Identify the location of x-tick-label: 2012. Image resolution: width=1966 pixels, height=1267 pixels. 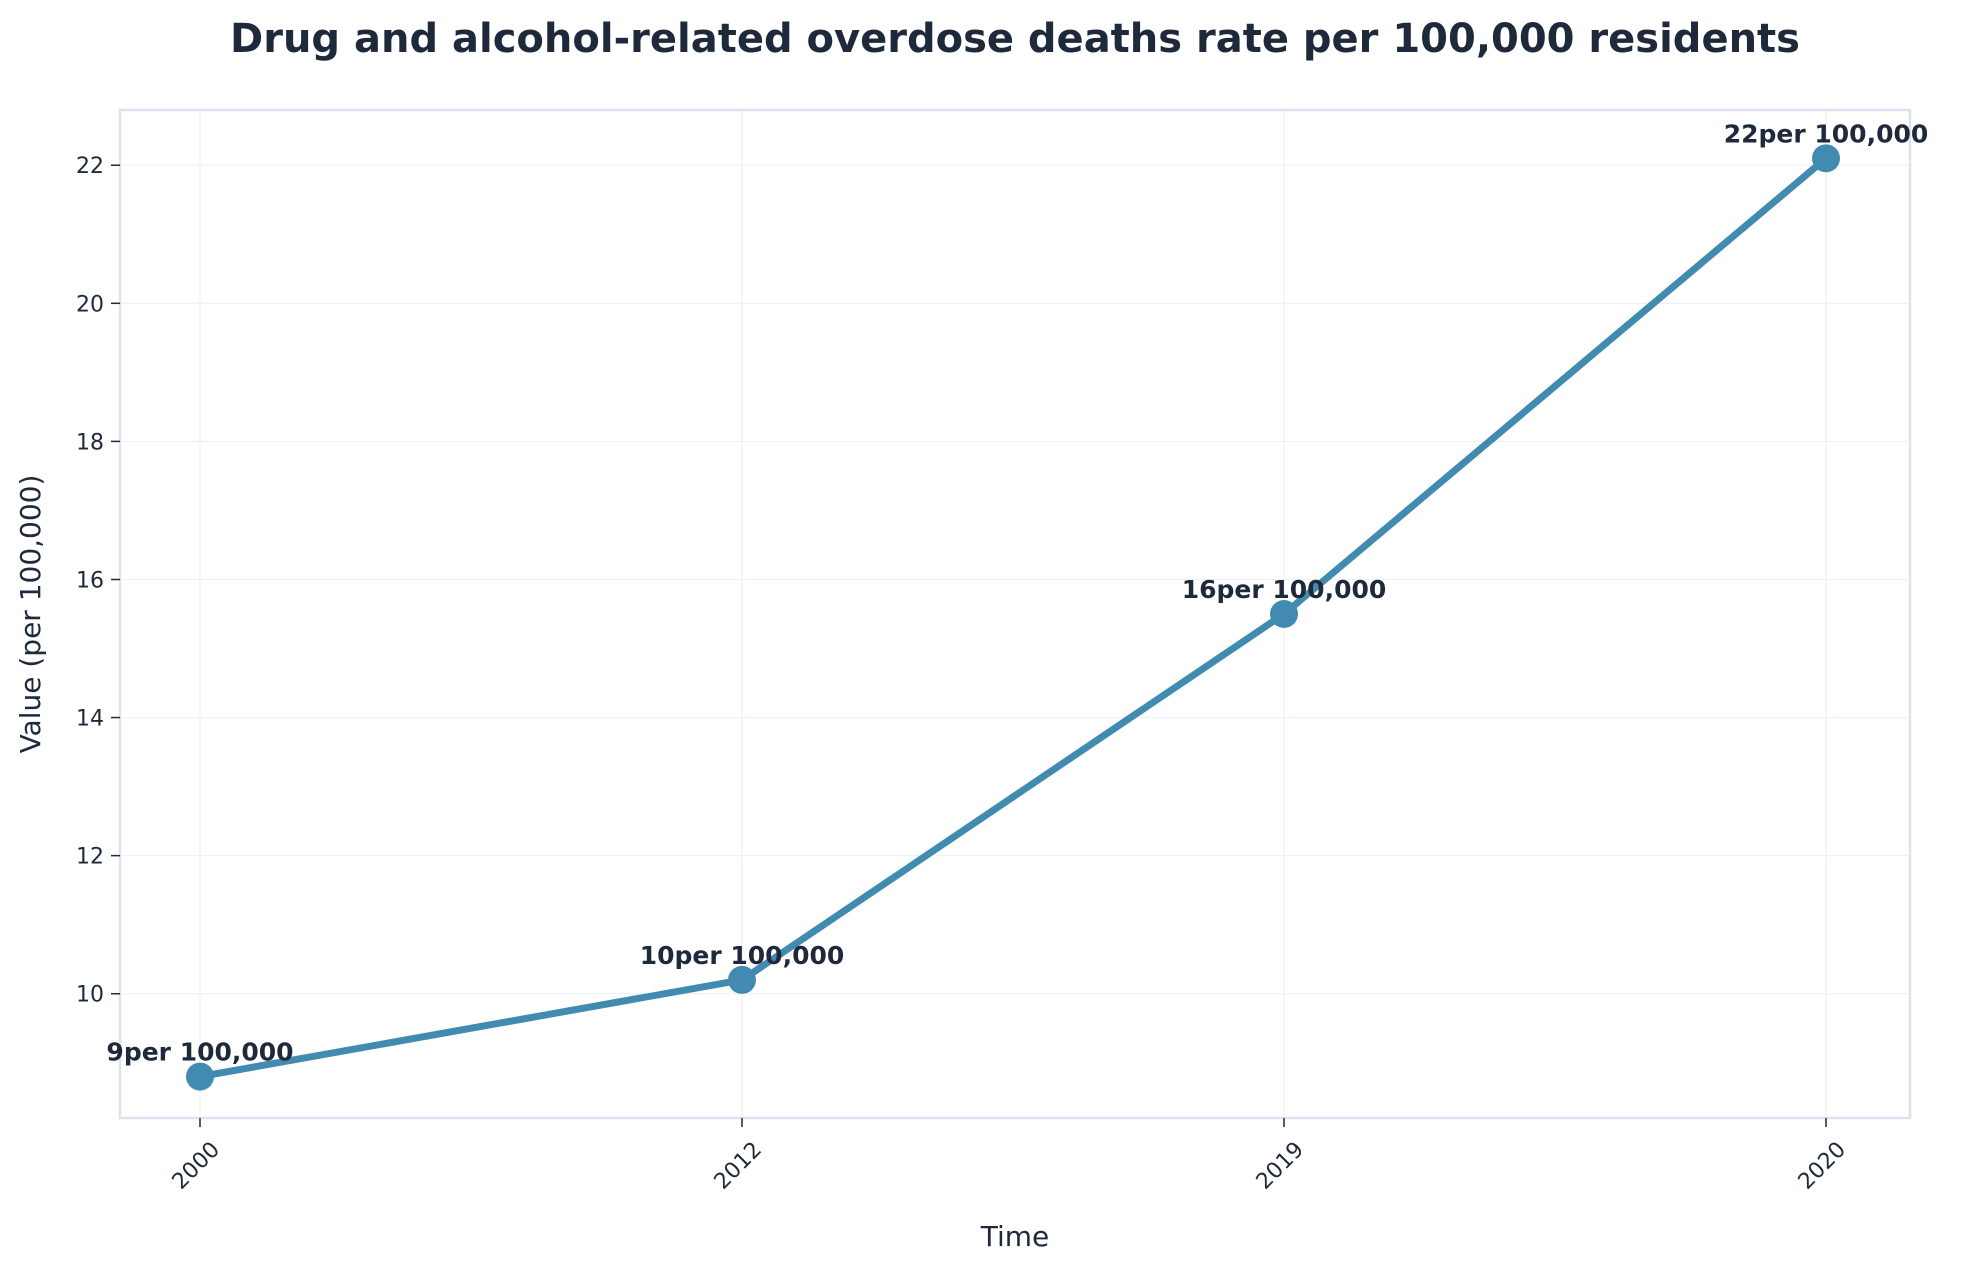
(738, 1165).